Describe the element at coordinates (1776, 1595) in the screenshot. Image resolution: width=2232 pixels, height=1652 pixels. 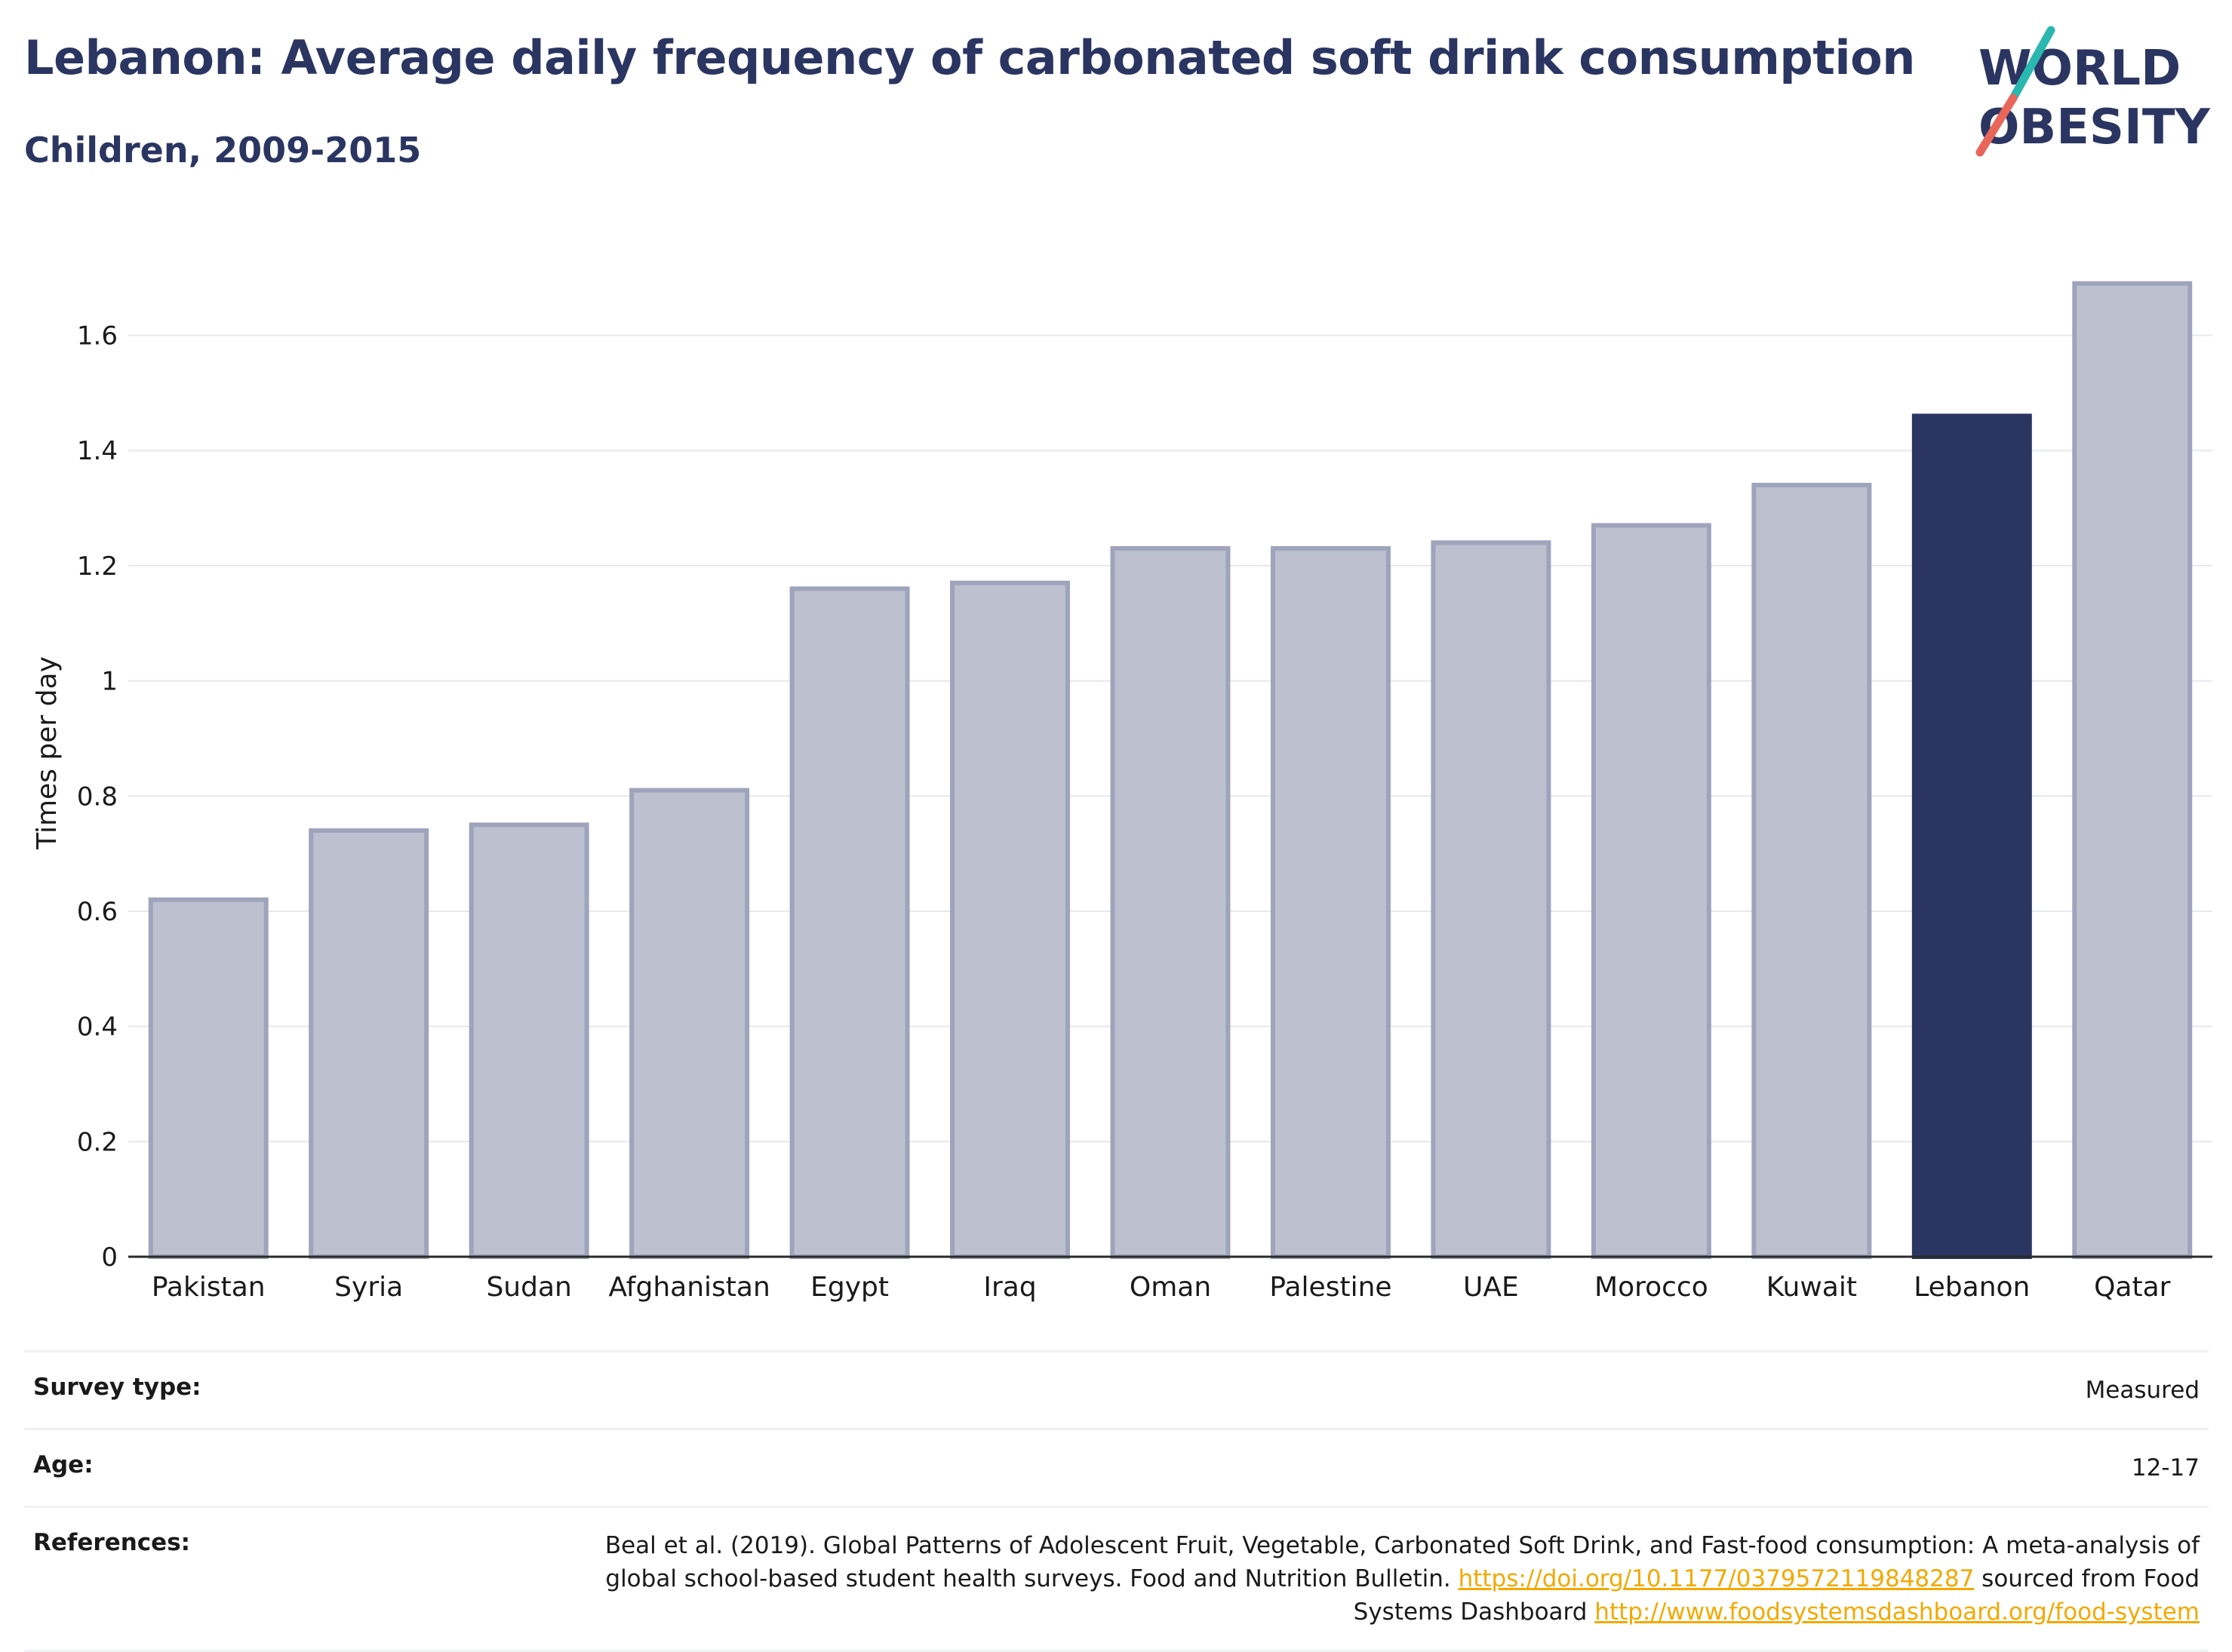
I see `references-source-text: sourced from Food Systems Dashboard` at that location.